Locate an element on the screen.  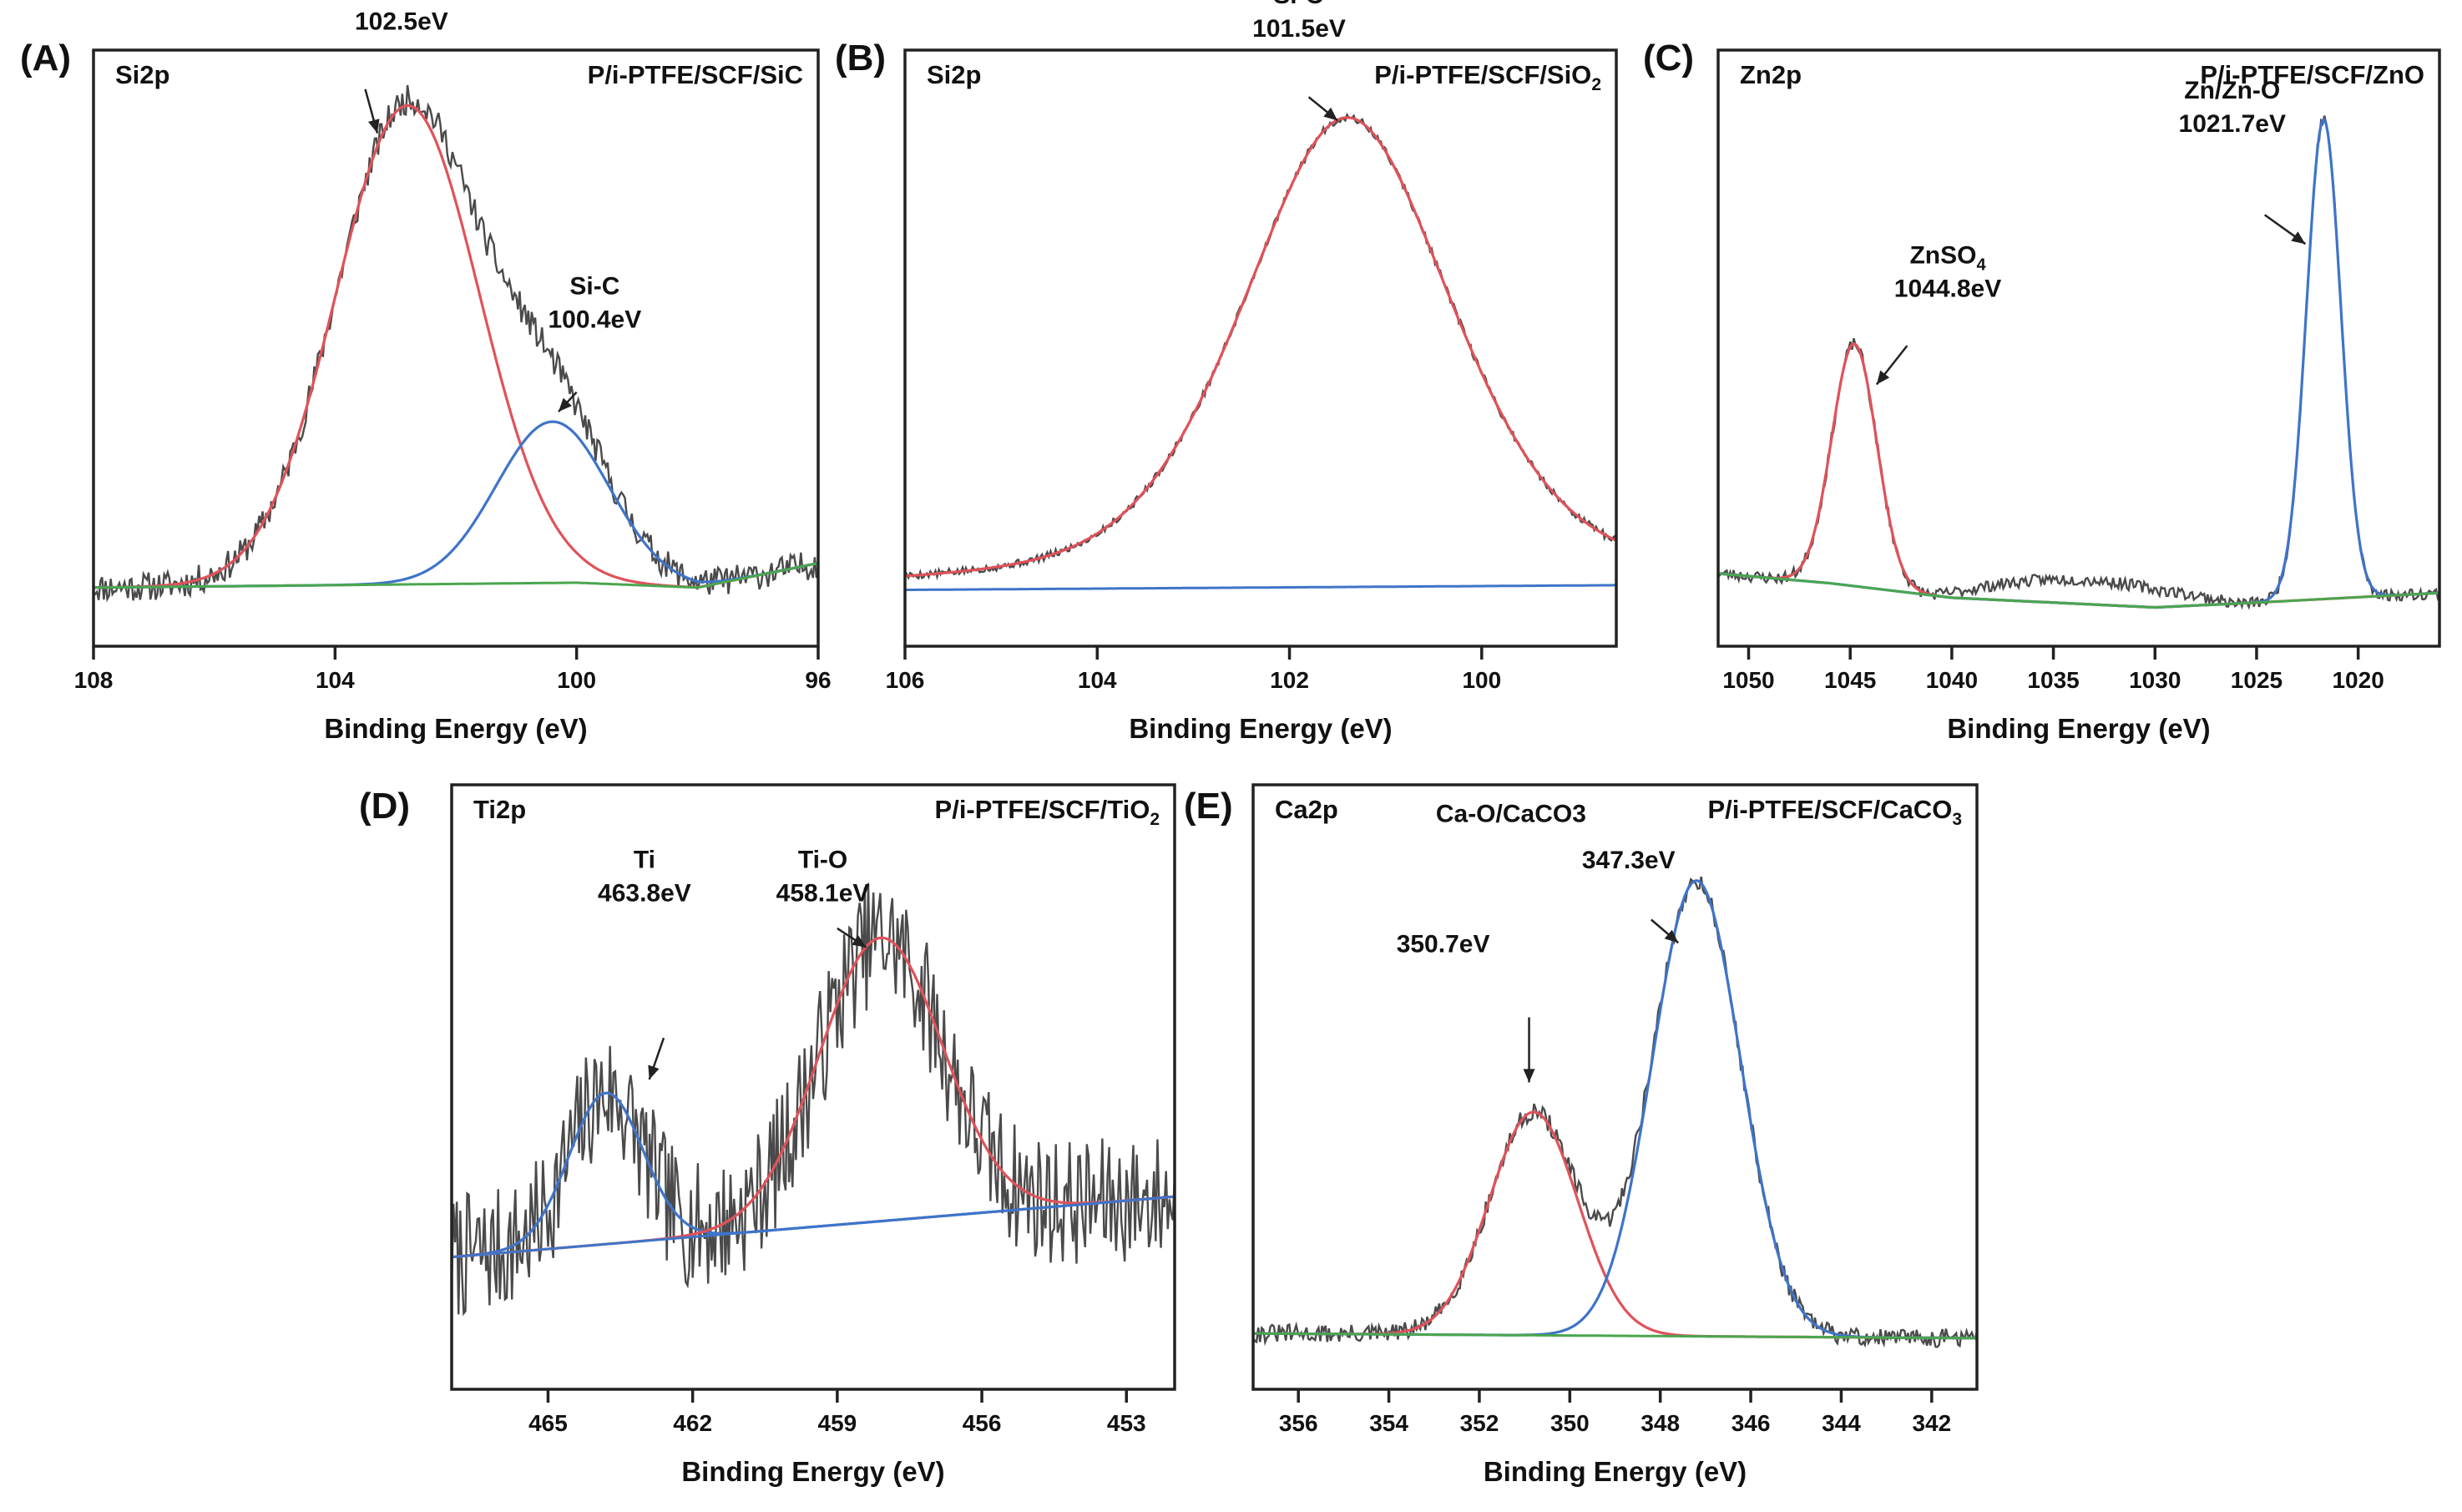
x-tick-label: 462 is located at coordinates (692, 1423).